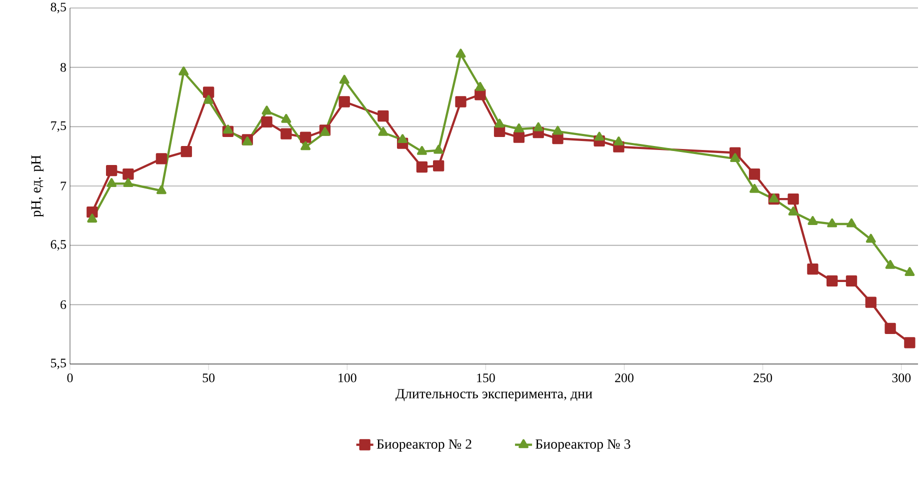  What do you see at coordinates (63, 186) in the screenshot?
I see `y-tick-label: 7` at bounding box center [63, 186].